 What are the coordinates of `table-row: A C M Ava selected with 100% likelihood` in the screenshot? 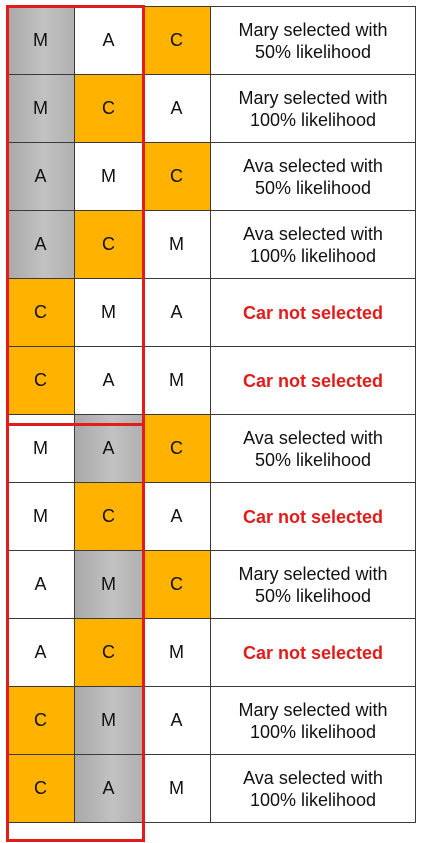 It's located at (211, 244).